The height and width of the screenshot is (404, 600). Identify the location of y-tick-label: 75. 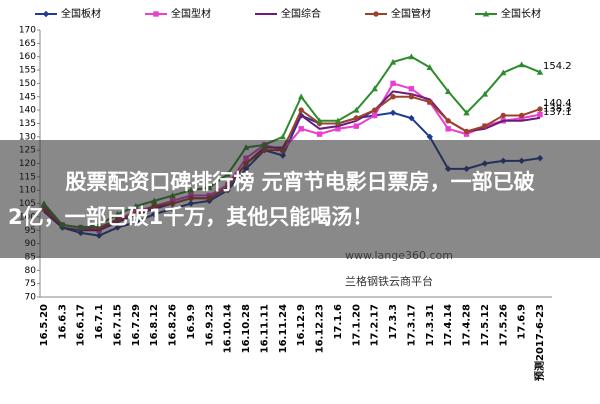
(30, 284).